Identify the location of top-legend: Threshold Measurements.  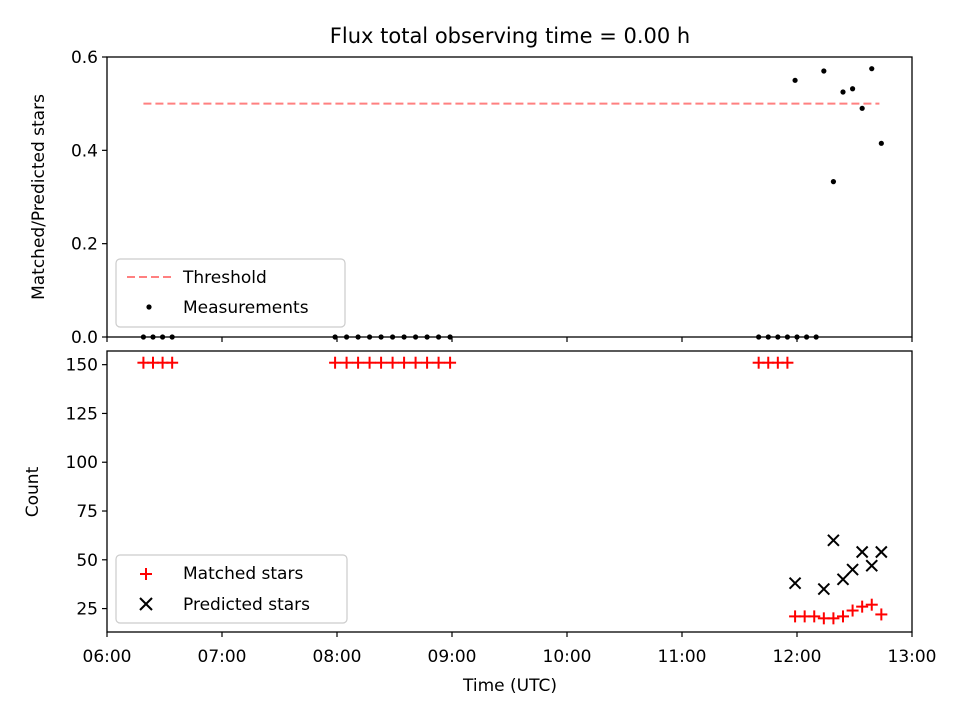
(230, 293).